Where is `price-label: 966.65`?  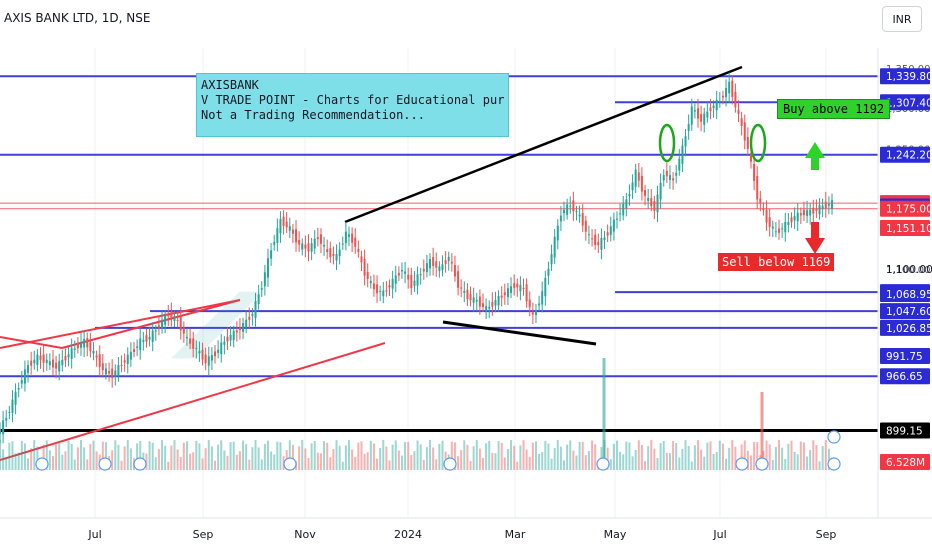 price-label: 966.65 is located at coordinates (904, 377).